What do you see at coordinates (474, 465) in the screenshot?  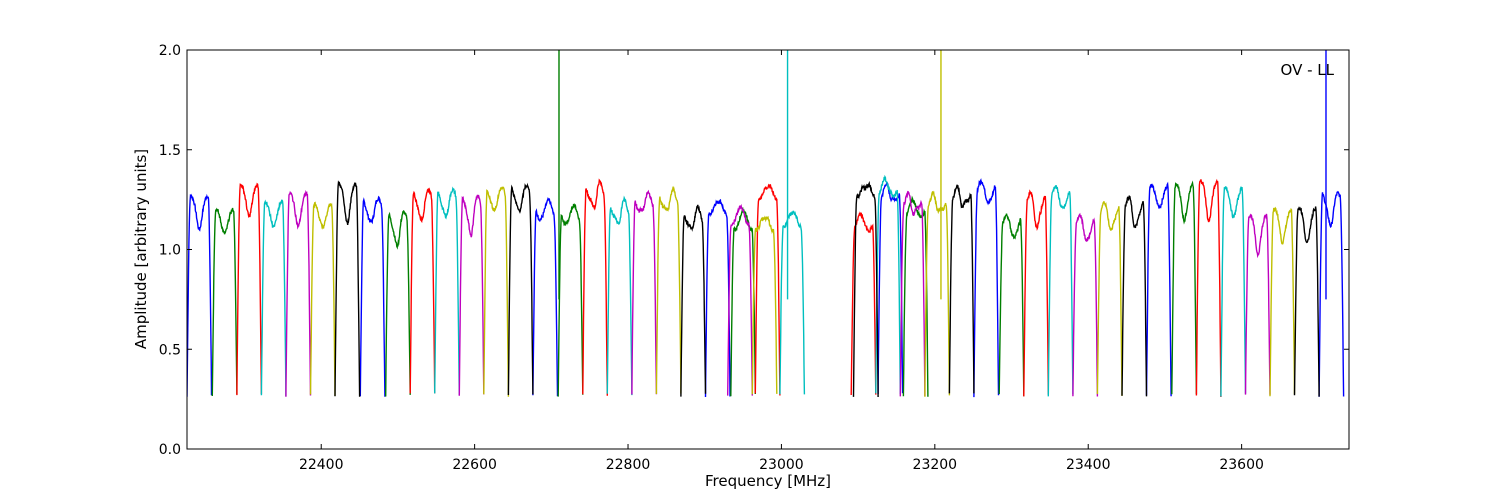 I see `x-tick-label: 22600` at bounding box center [474, 465].